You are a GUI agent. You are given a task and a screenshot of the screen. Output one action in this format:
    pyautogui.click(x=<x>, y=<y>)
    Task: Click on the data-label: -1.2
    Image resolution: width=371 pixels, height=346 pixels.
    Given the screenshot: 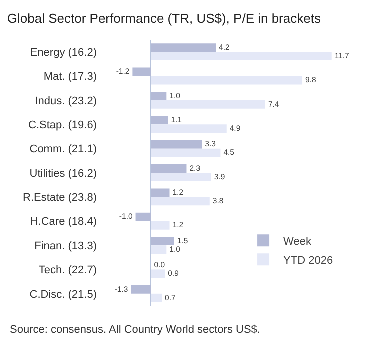 What is the action you would take?
    pyautogui.click(x=123, y=71)
    